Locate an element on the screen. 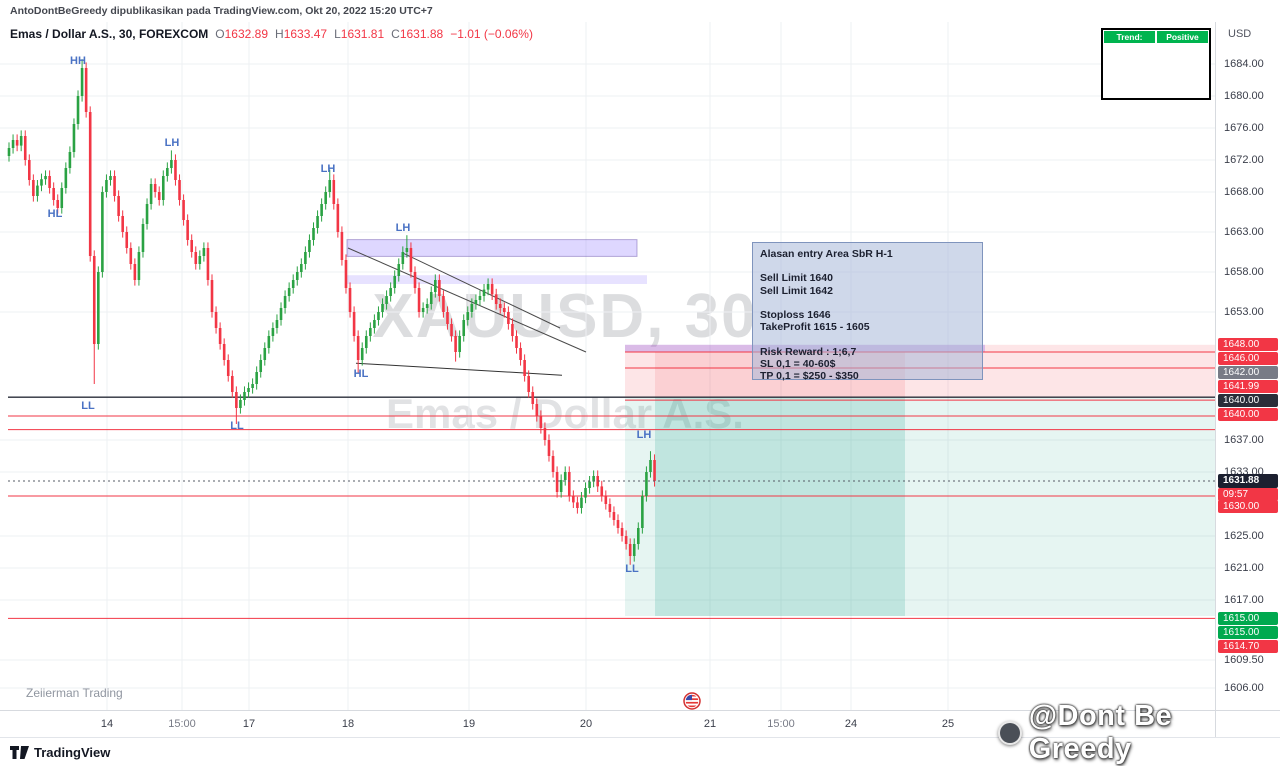 The width and height of the screenshot is (1280, 766). axis-currency-label: USD is located at coordinates (1240, 34).